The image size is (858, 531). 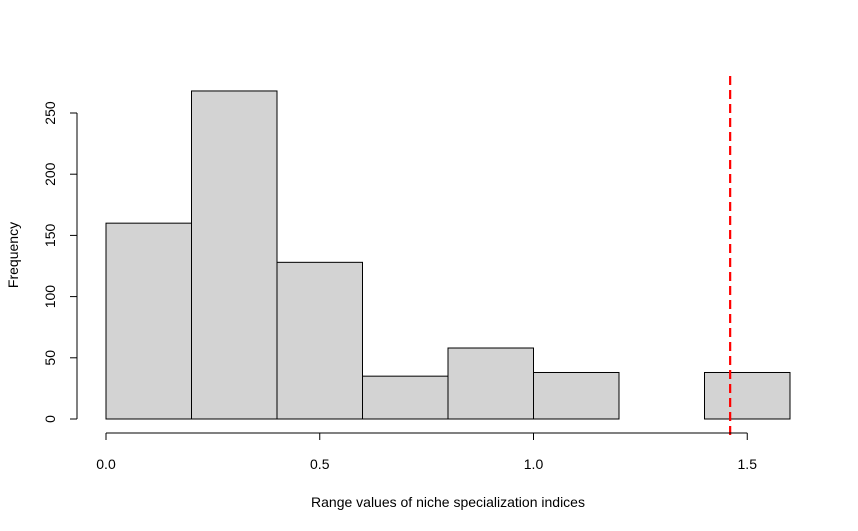 I want to click on x-tick-label: 0.0, so click(x=106, y=464).